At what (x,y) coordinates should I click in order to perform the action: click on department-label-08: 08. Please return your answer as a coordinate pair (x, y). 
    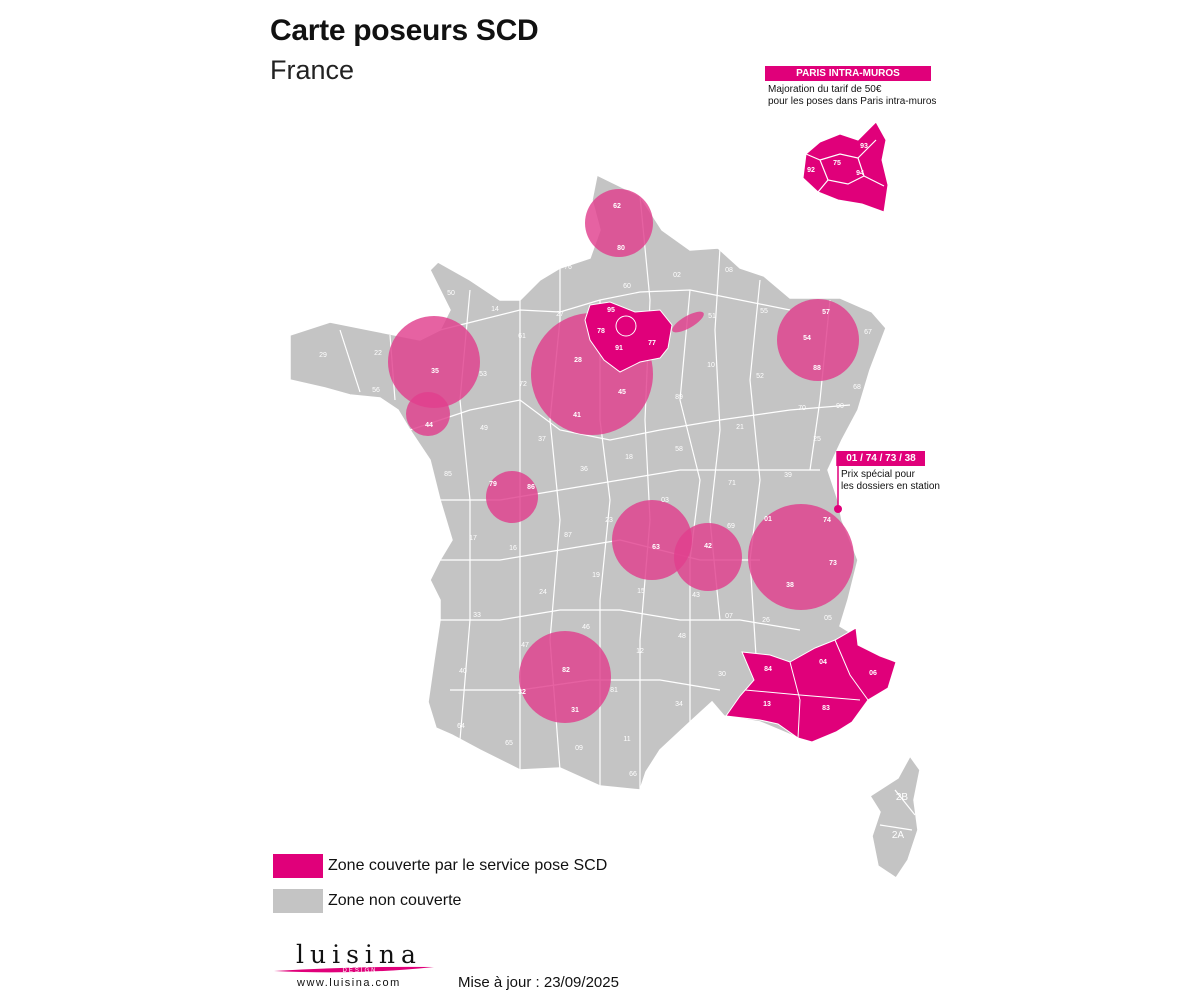
    Looking at the image, I should click on (729, 270).